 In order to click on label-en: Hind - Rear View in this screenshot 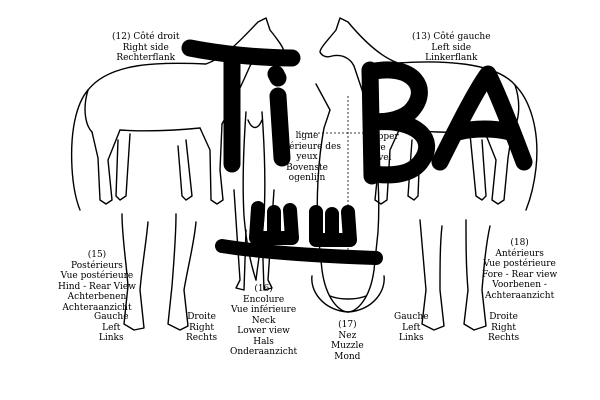, I will do `click(97, 286)`.